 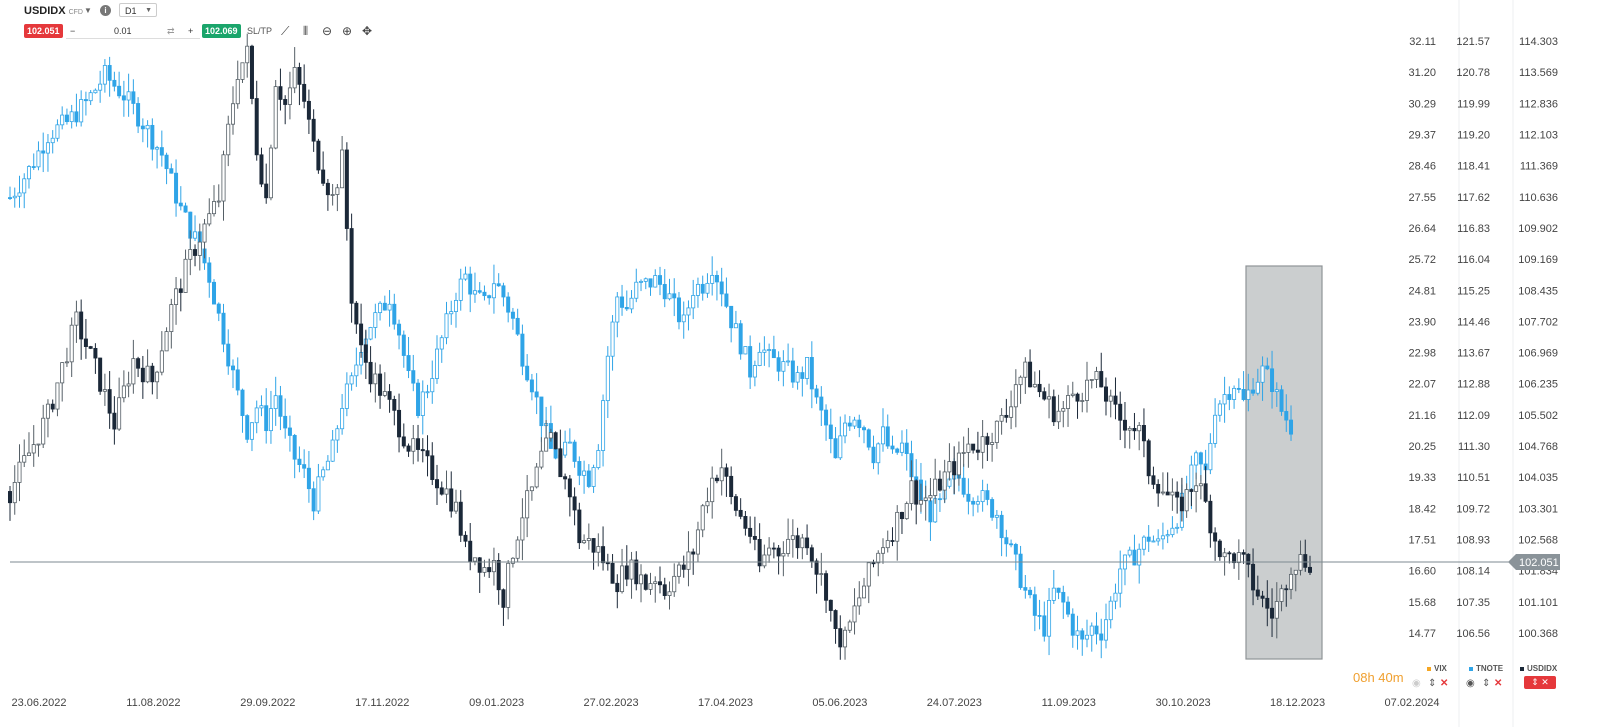 I want to click on usdidx-remove-icon: ✕, so click(x=1545, y=682).